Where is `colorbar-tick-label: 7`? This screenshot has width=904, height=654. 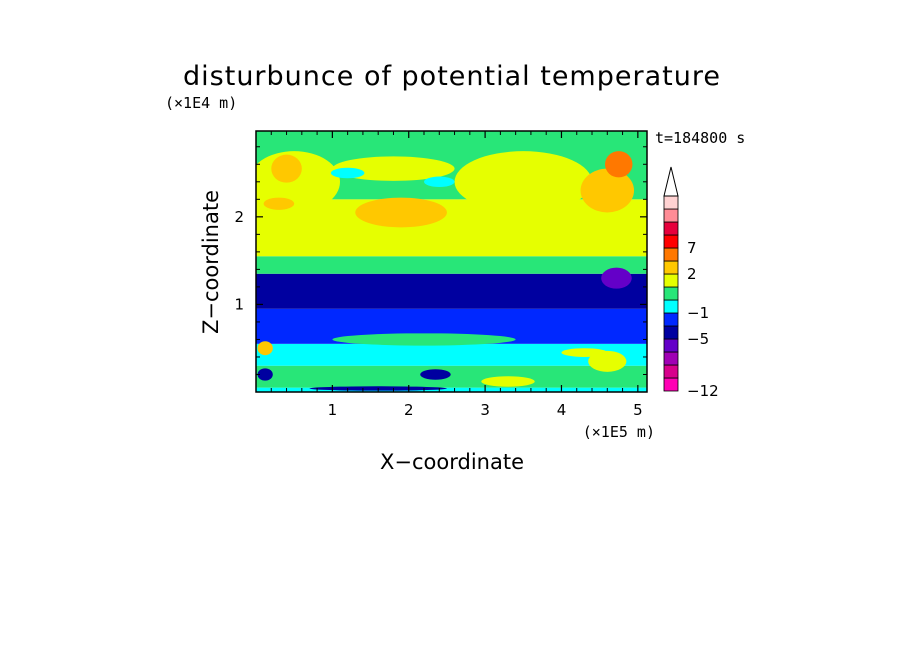 colorbar-tick-label: 7 is located at coordinates (692, 248).